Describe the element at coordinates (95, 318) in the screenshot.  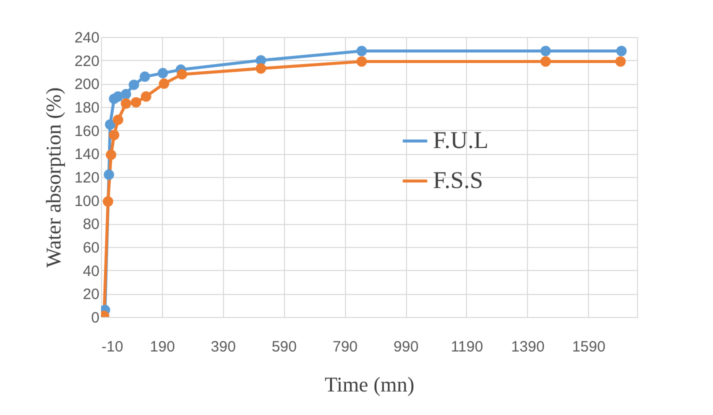
I see `y-tick-label: 0` at that location.